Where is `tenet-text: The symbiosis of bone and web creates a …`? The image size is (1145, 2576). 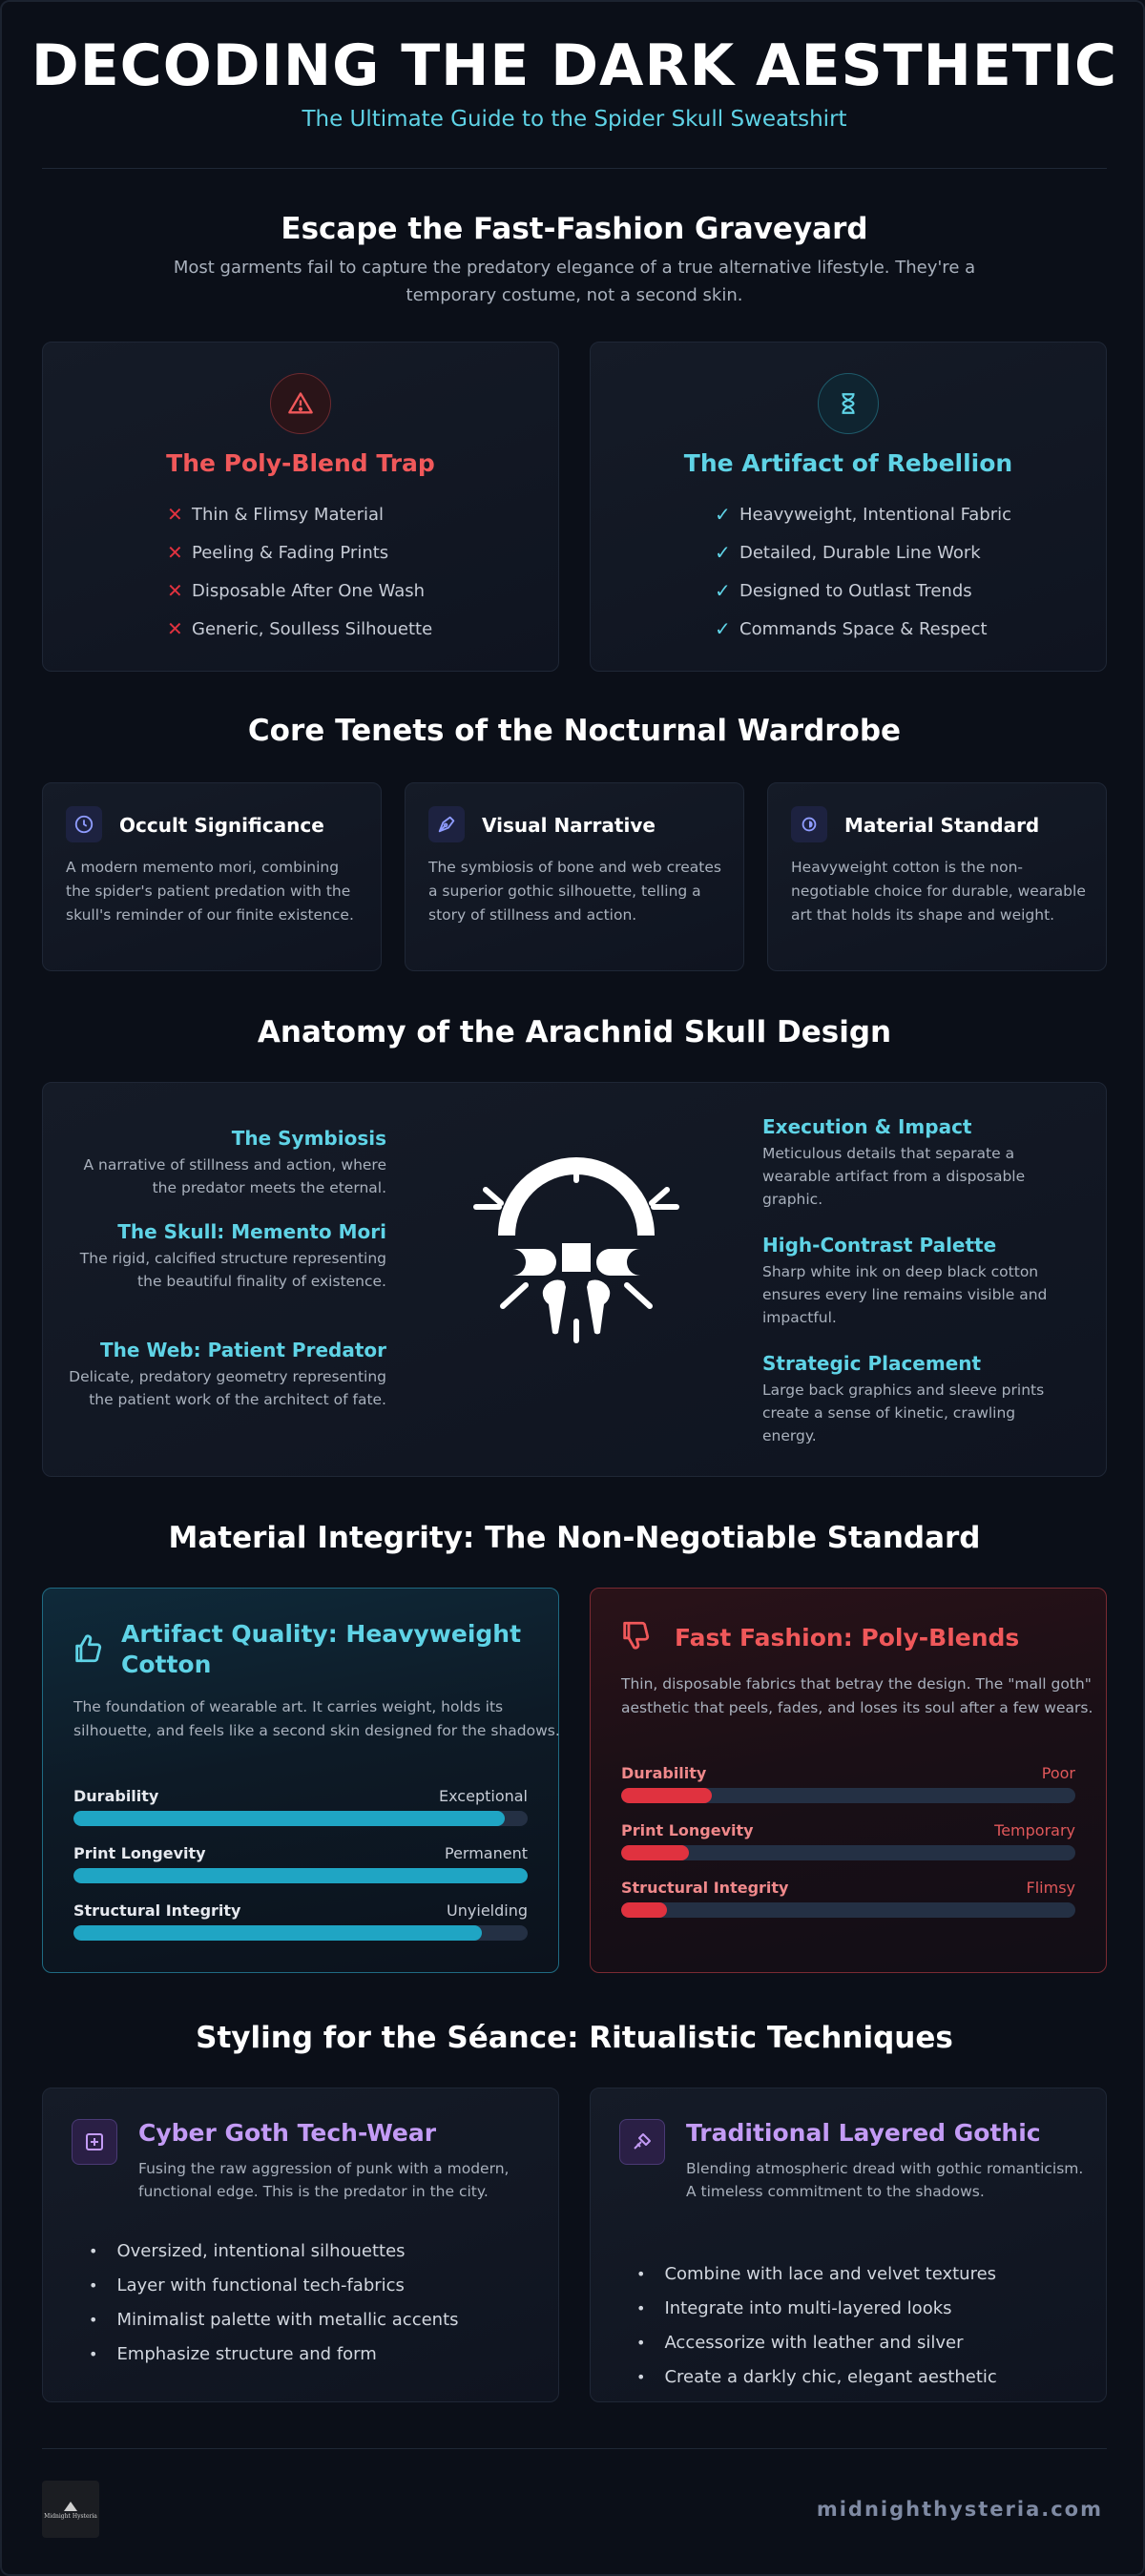
tenet-text: The symbiosis of bone and web creates a … is located at coordinates (574, 891).